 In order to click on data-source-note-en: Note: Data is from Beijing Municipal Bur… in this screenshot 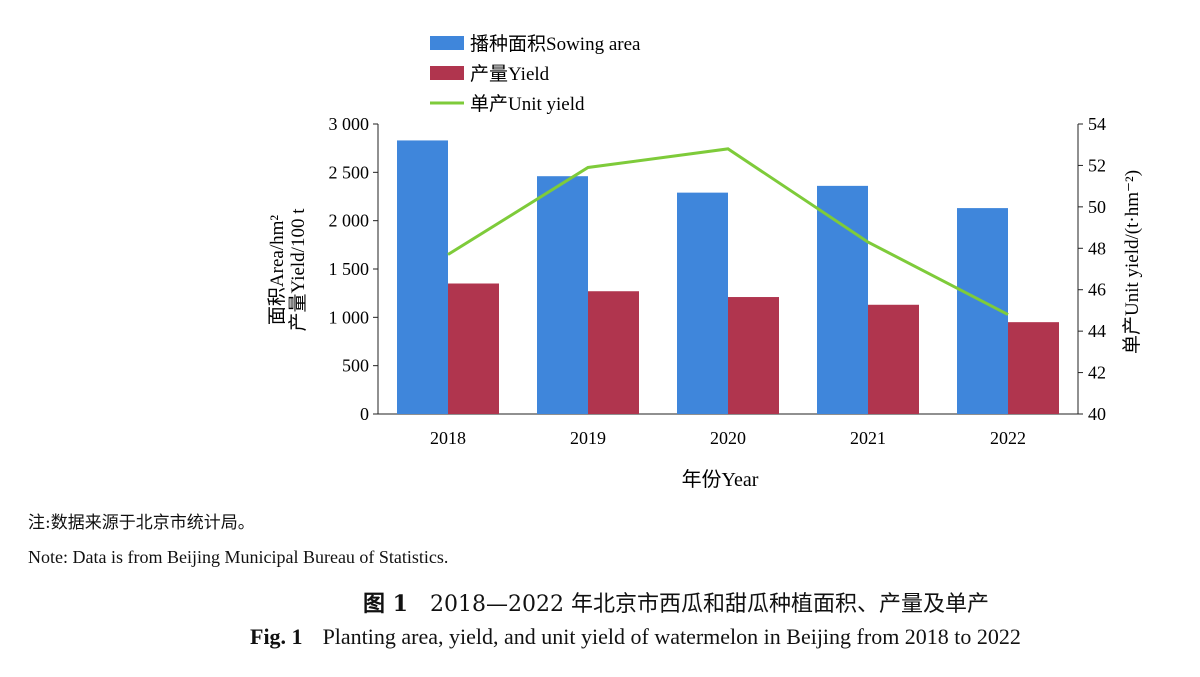, I will do `click(238, 557)`.